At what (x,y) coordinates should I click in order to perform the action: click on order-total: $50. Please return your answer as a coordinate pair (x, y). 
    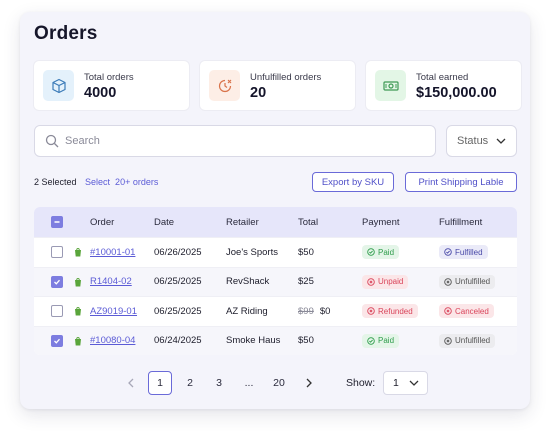
    Looking at the image, I should click on (306, 252).